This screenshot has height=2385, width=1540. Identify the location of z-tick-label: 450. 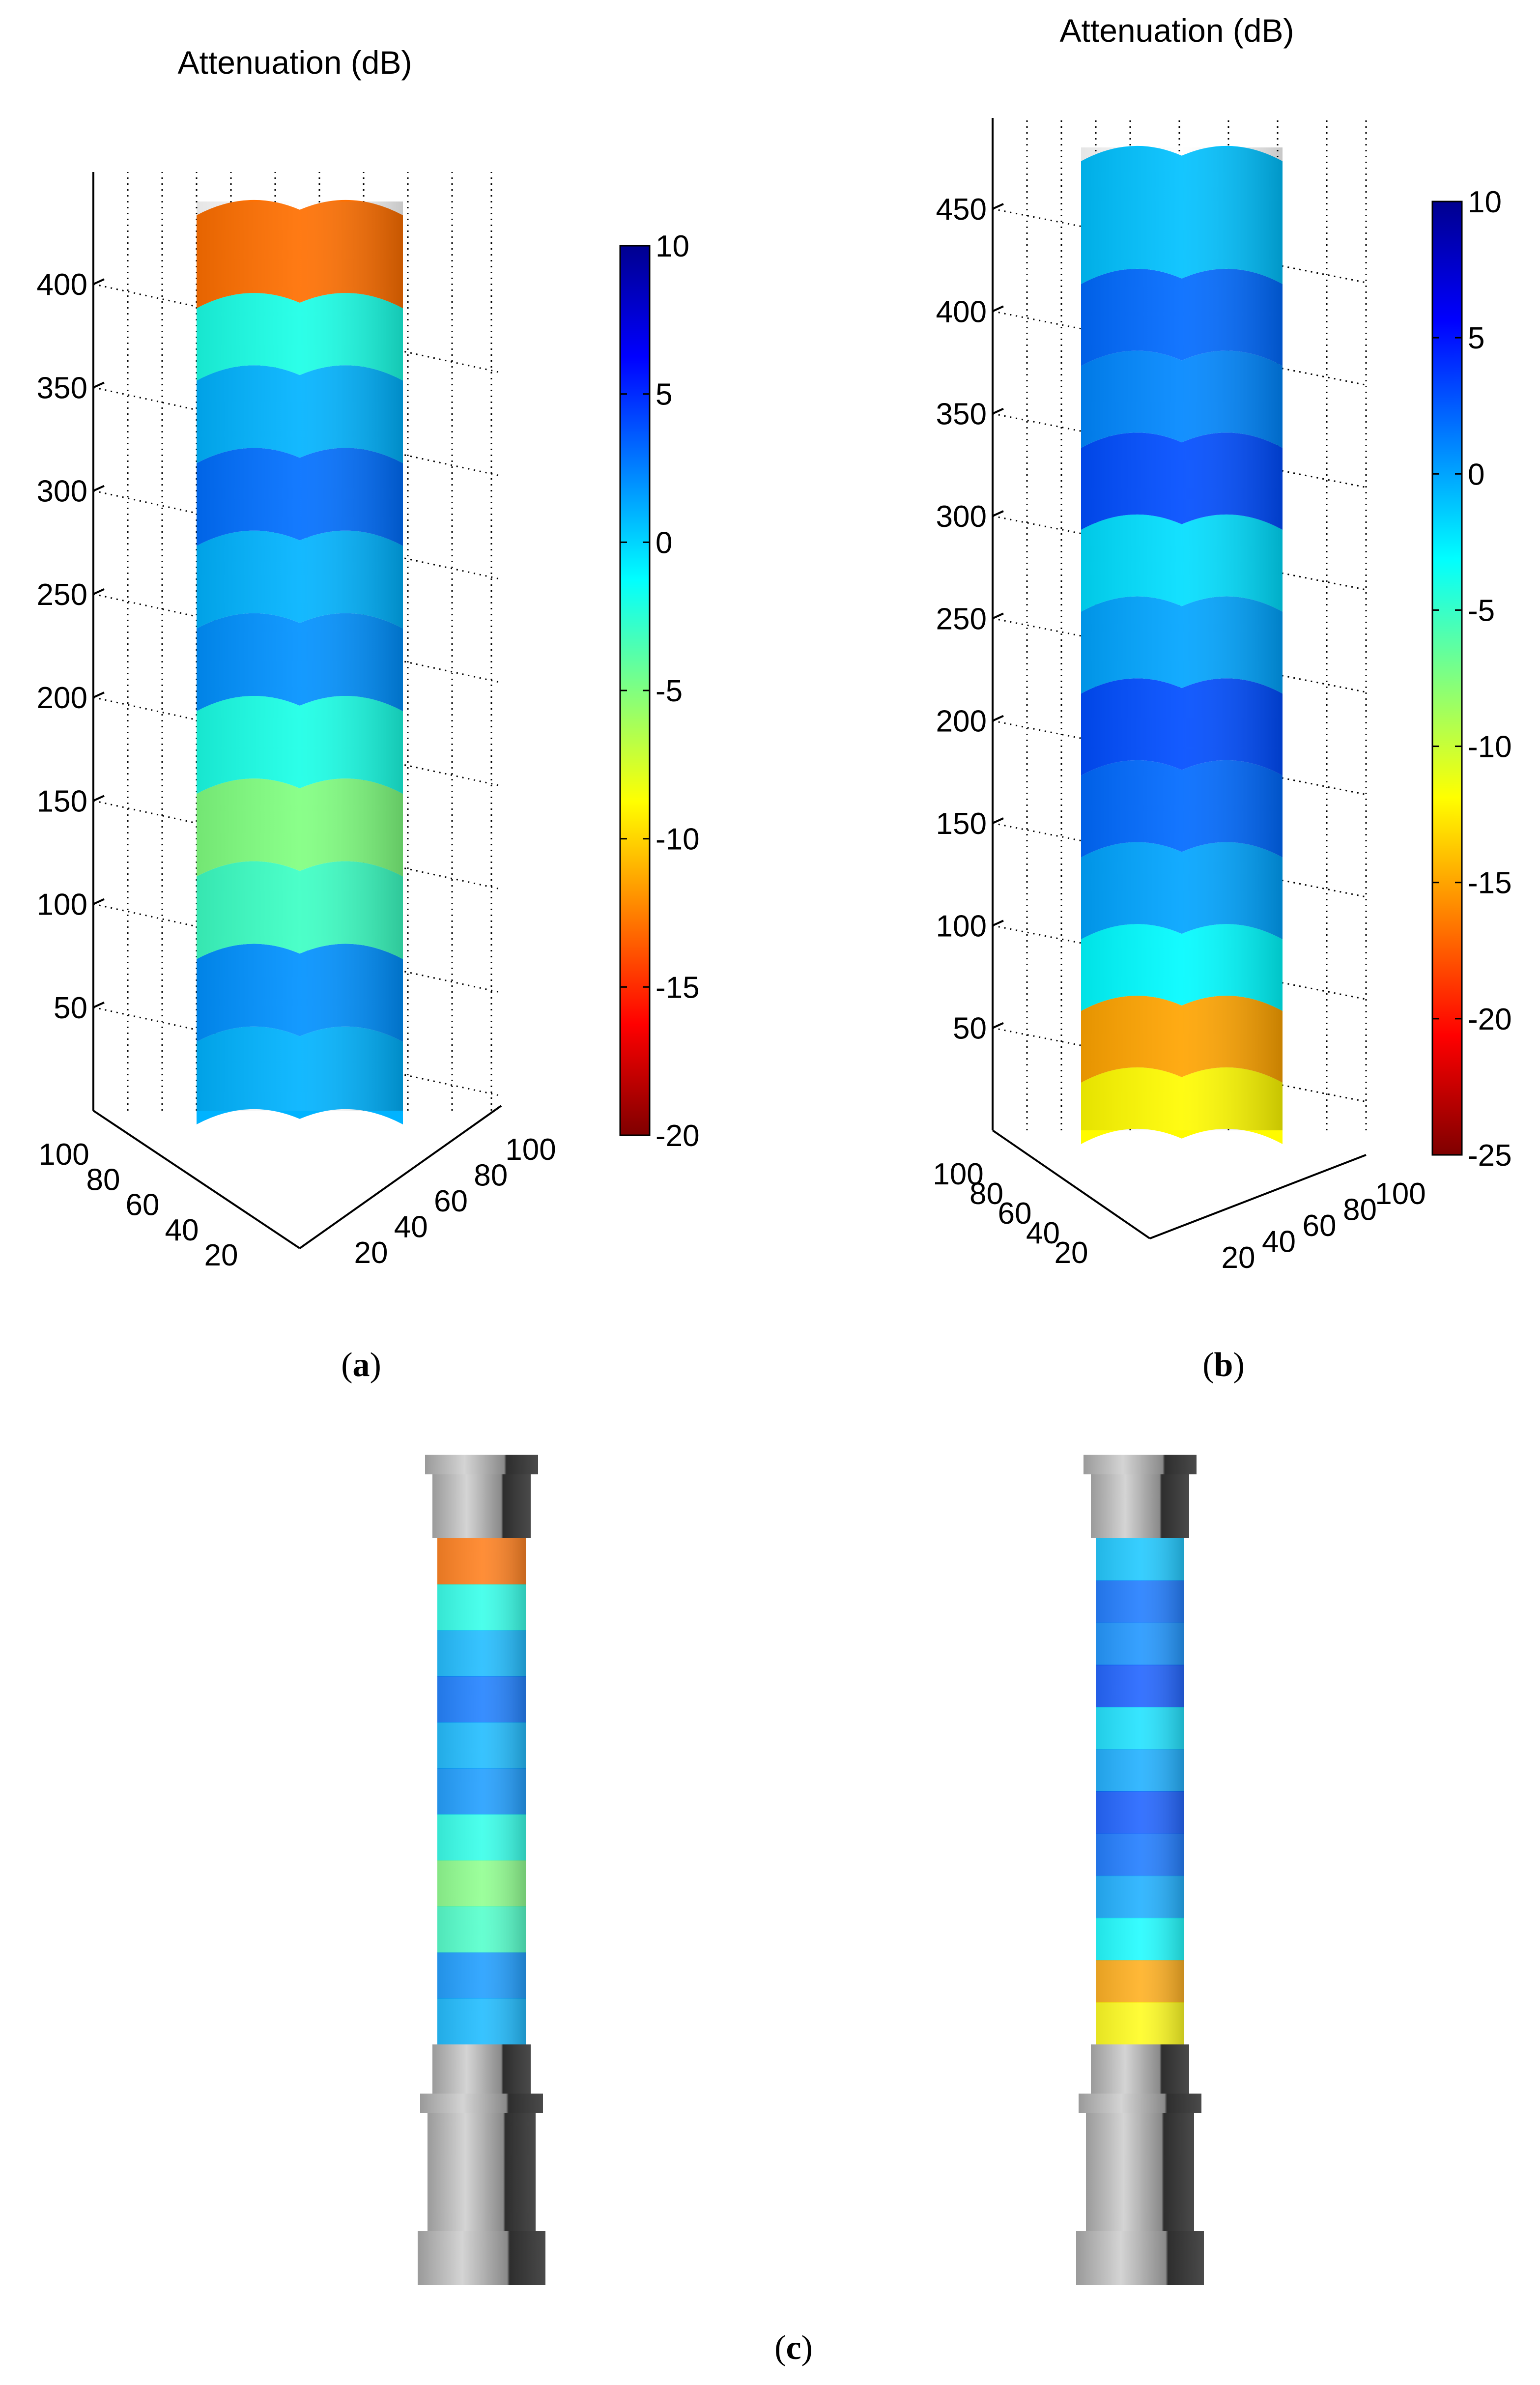
(961, 210).